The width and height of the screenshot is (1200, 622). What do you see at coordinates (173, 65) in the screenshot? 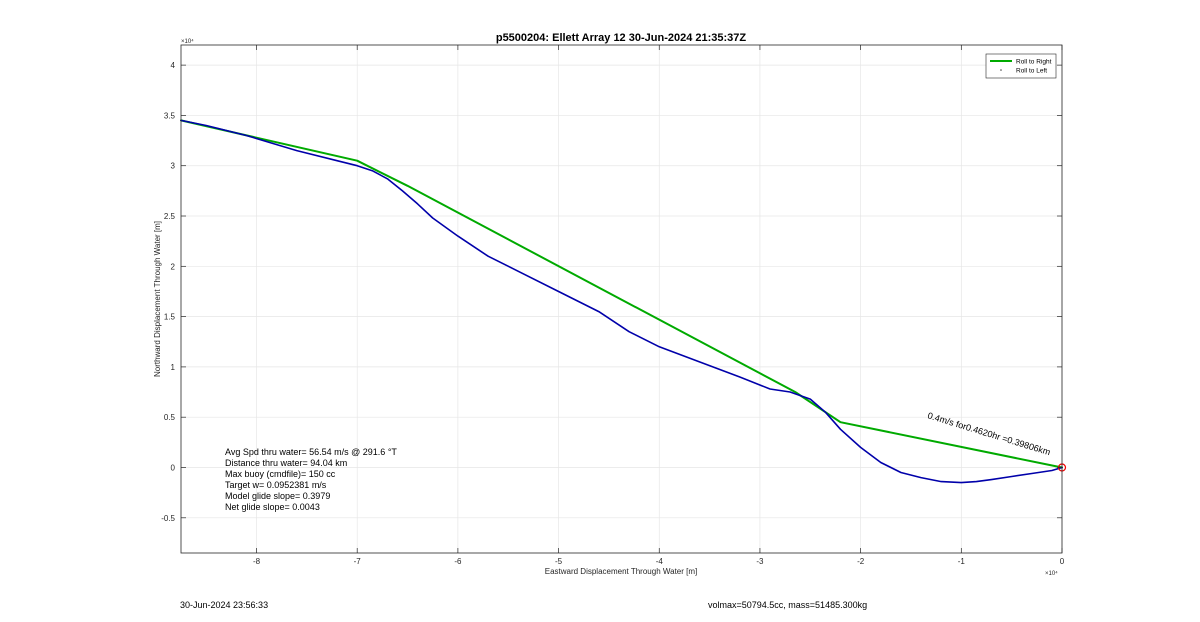
I see `y-tick-label: 4` at bounding box center [173, 65].